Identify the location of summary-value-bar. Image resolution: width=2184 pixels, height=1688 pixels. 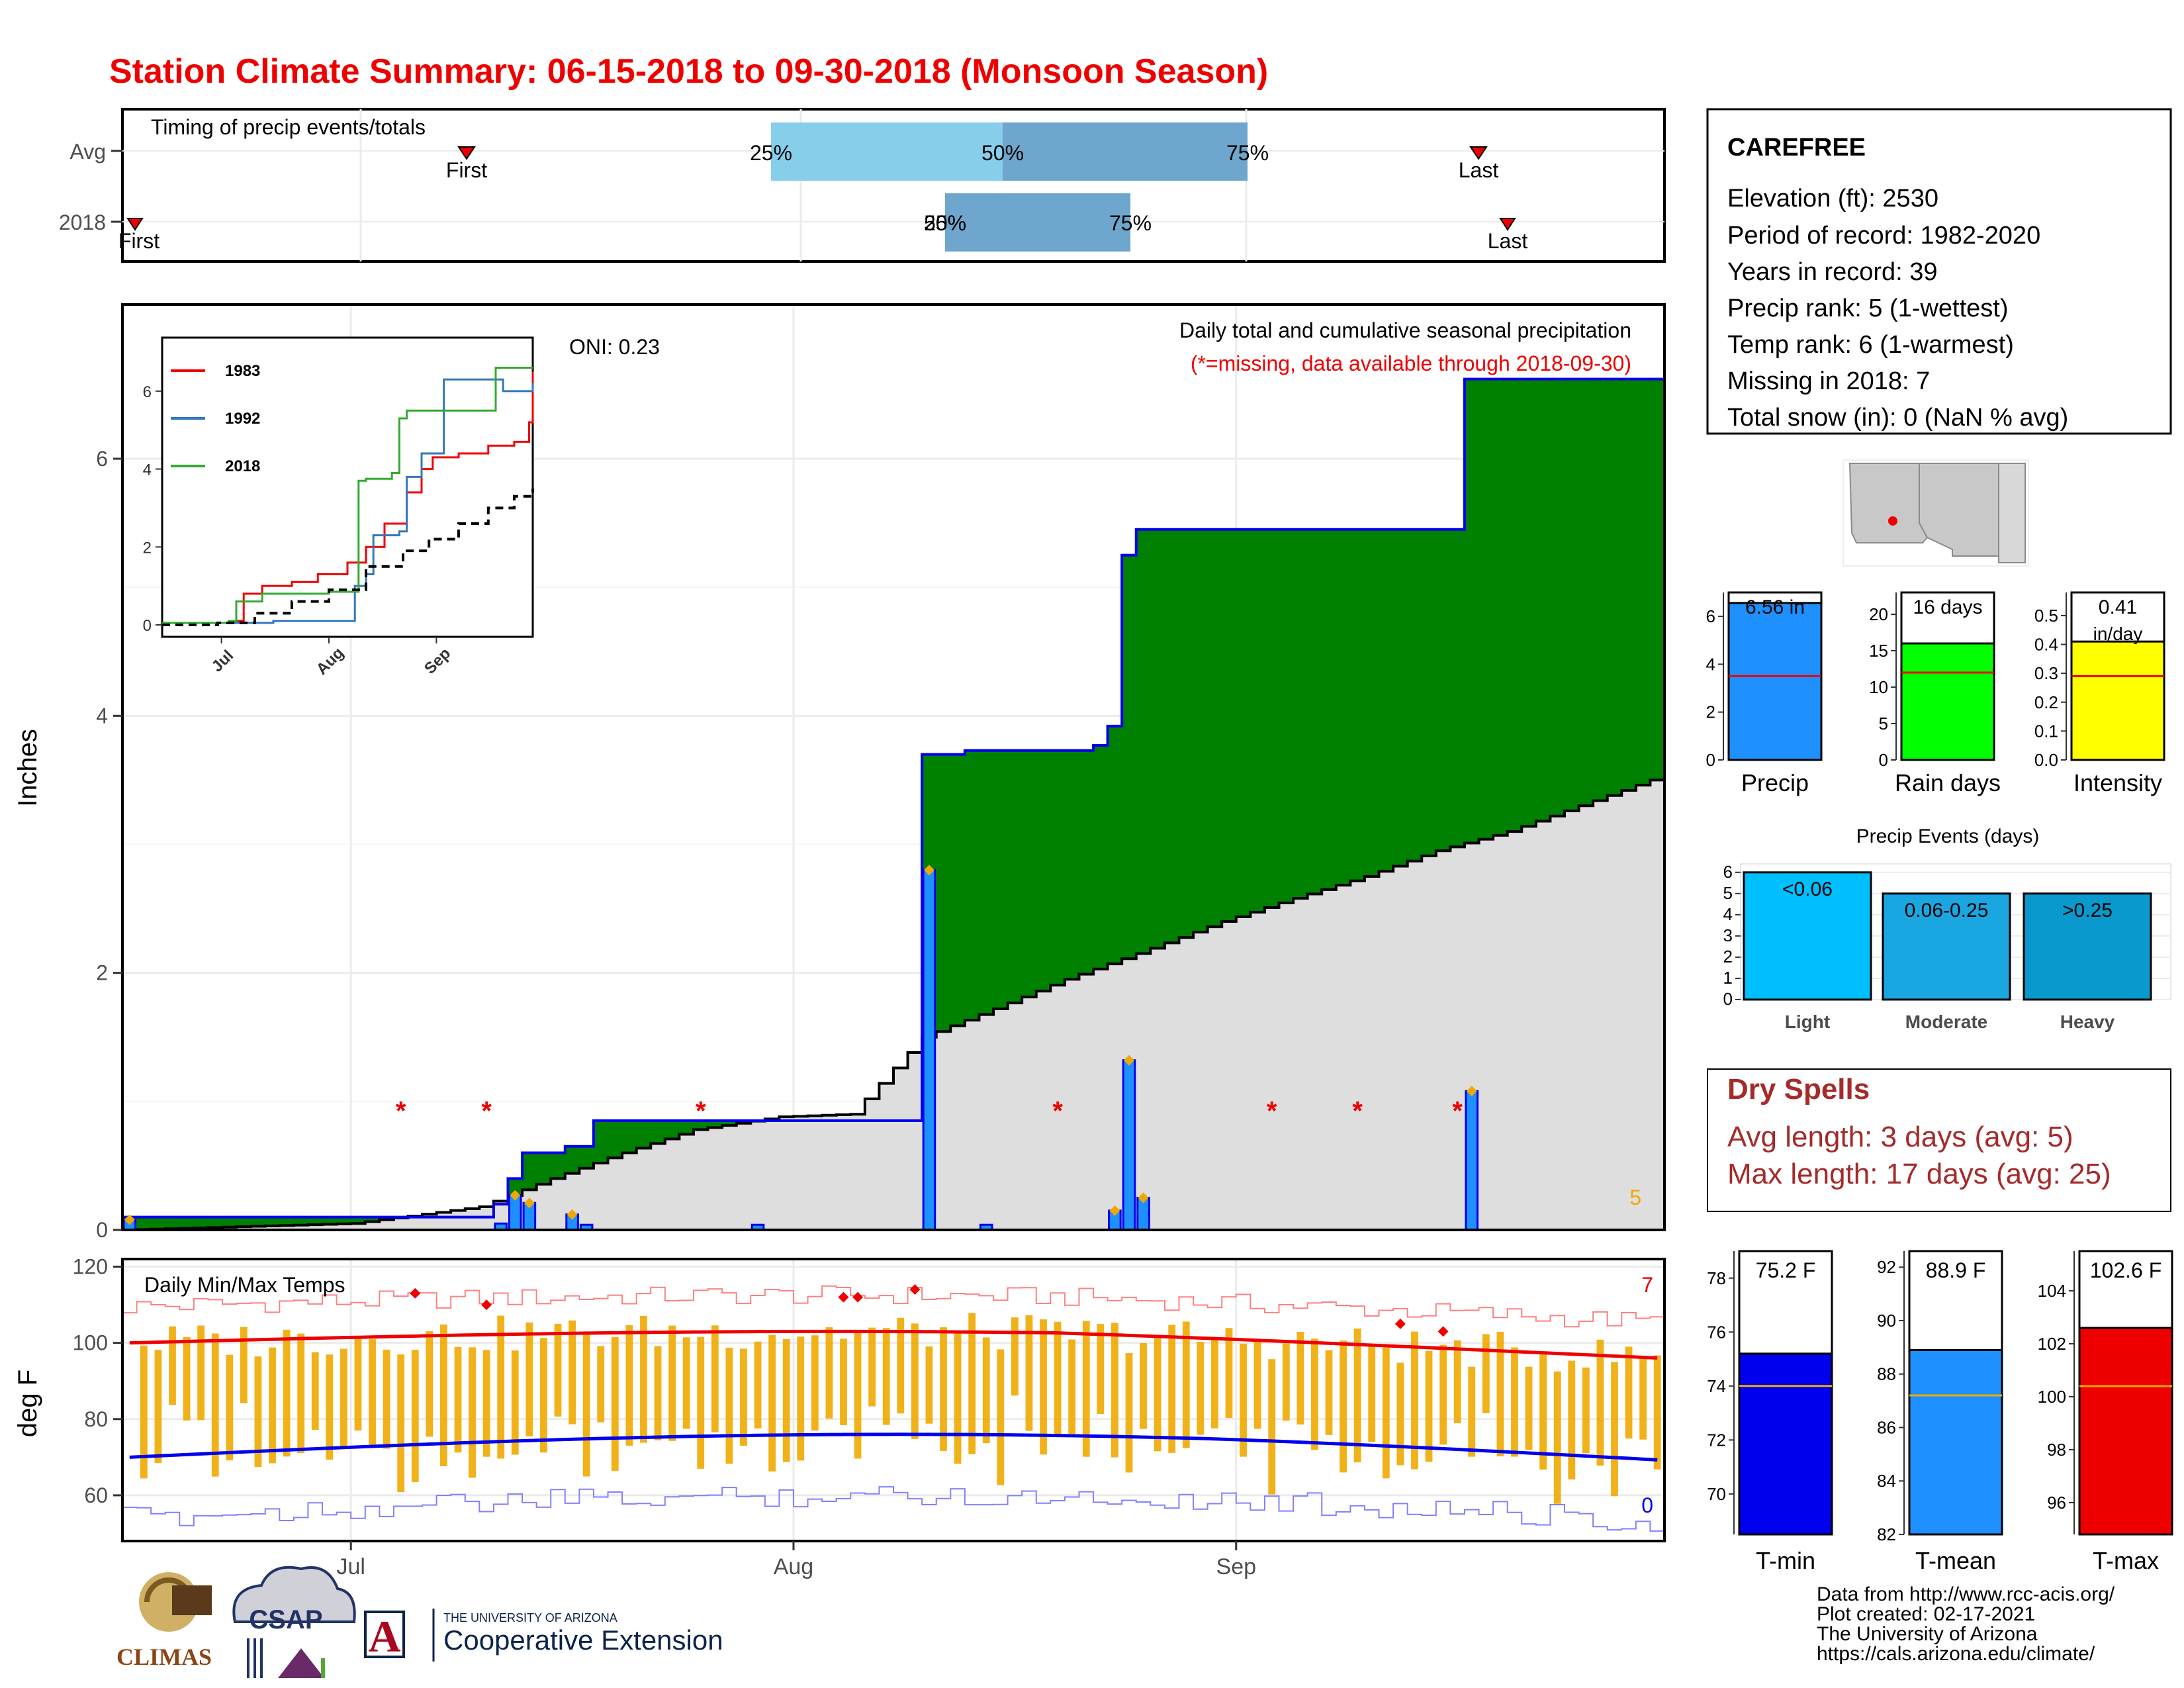
(2117, 700).